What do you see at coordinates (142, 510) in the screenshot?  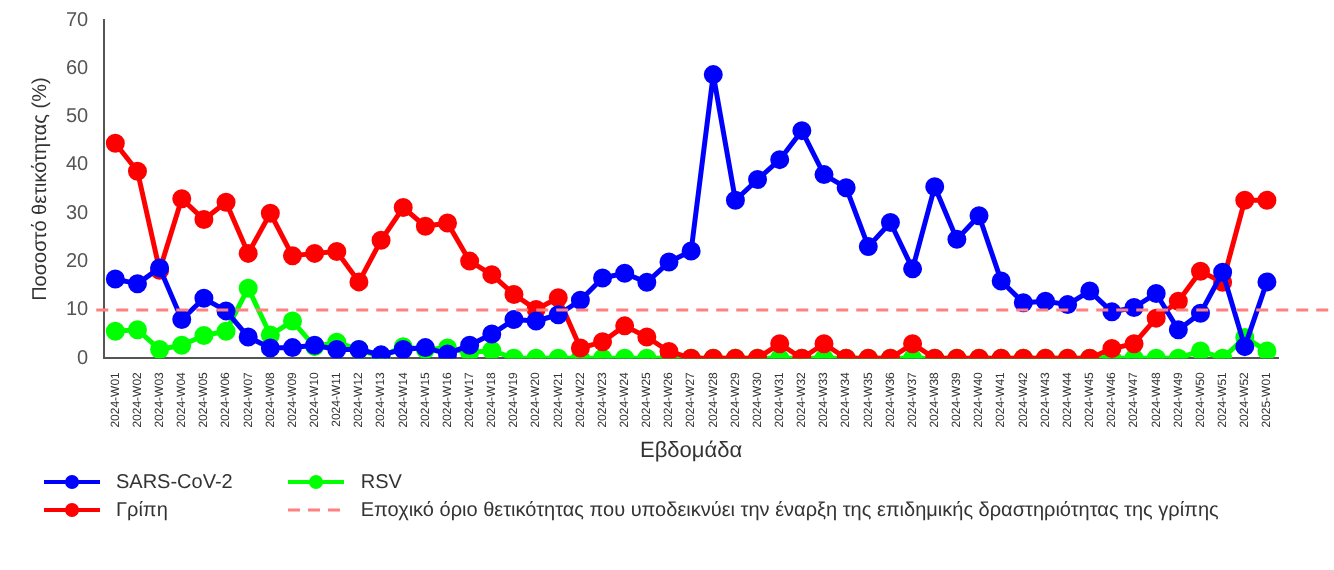 I see `legend-label: Γρίπη` at bounding box center [142, 510].